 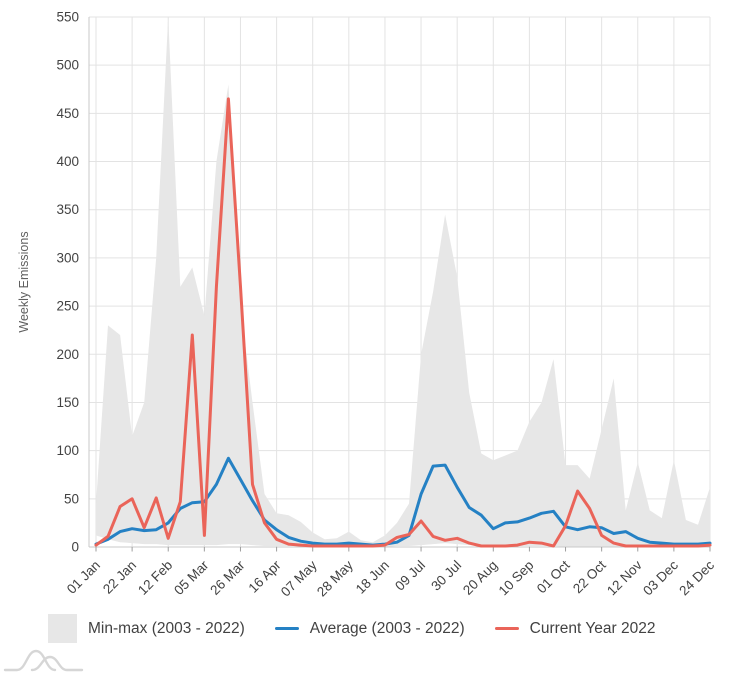 What do you see at coordinates (446, 576) in the screenshot?
I see `svg-text: 30 Jul` at bounding box center [446, 576].